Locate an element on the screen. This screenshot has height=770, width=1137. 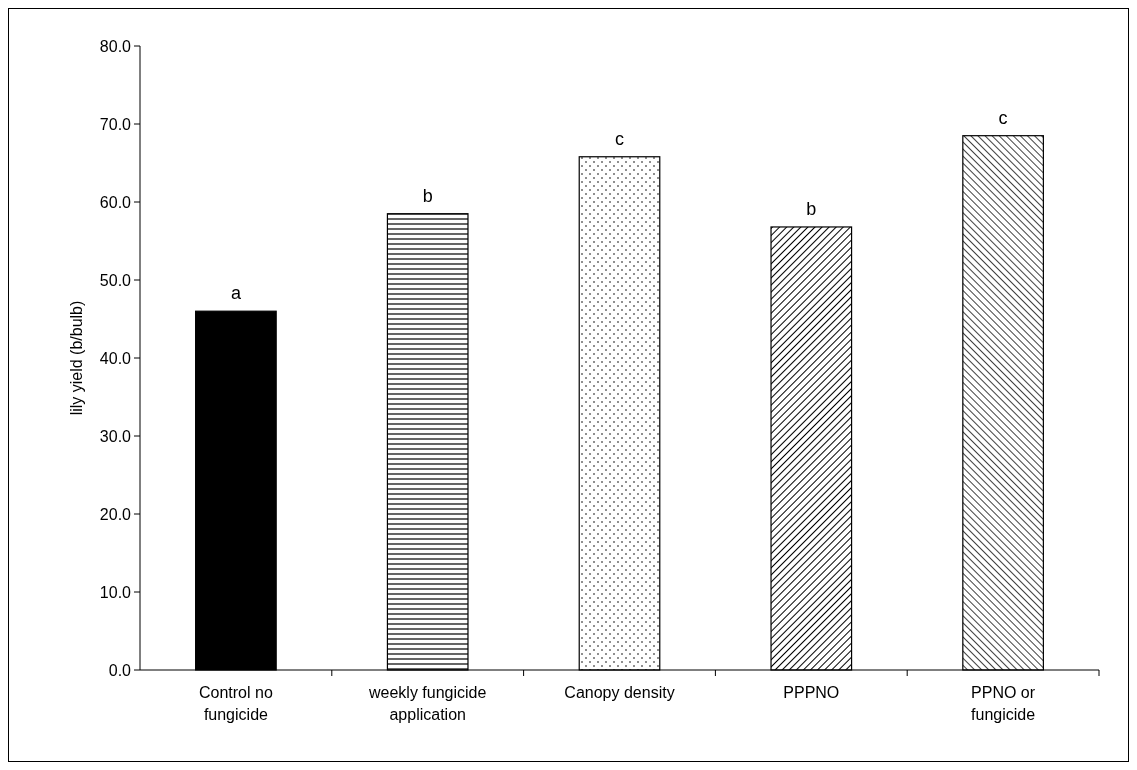
y-tick-label: 10.0 is located at coordinates (115, 592).